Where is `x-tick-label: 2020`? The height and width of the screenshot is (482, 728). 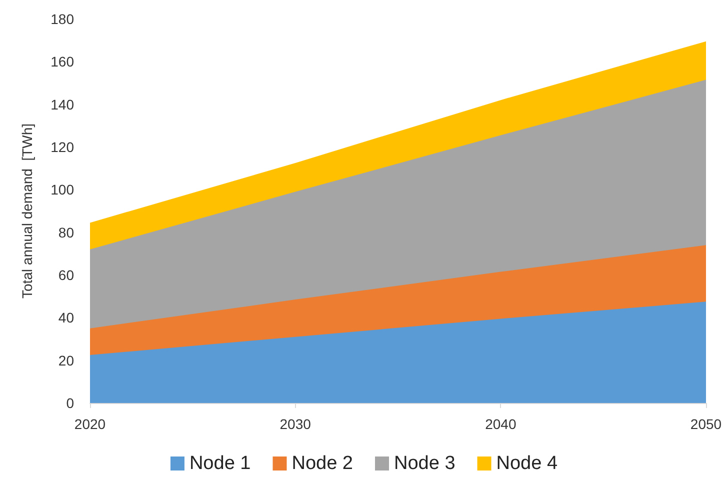 x-tick-label: 2020 is located at coordinates (90, 424).